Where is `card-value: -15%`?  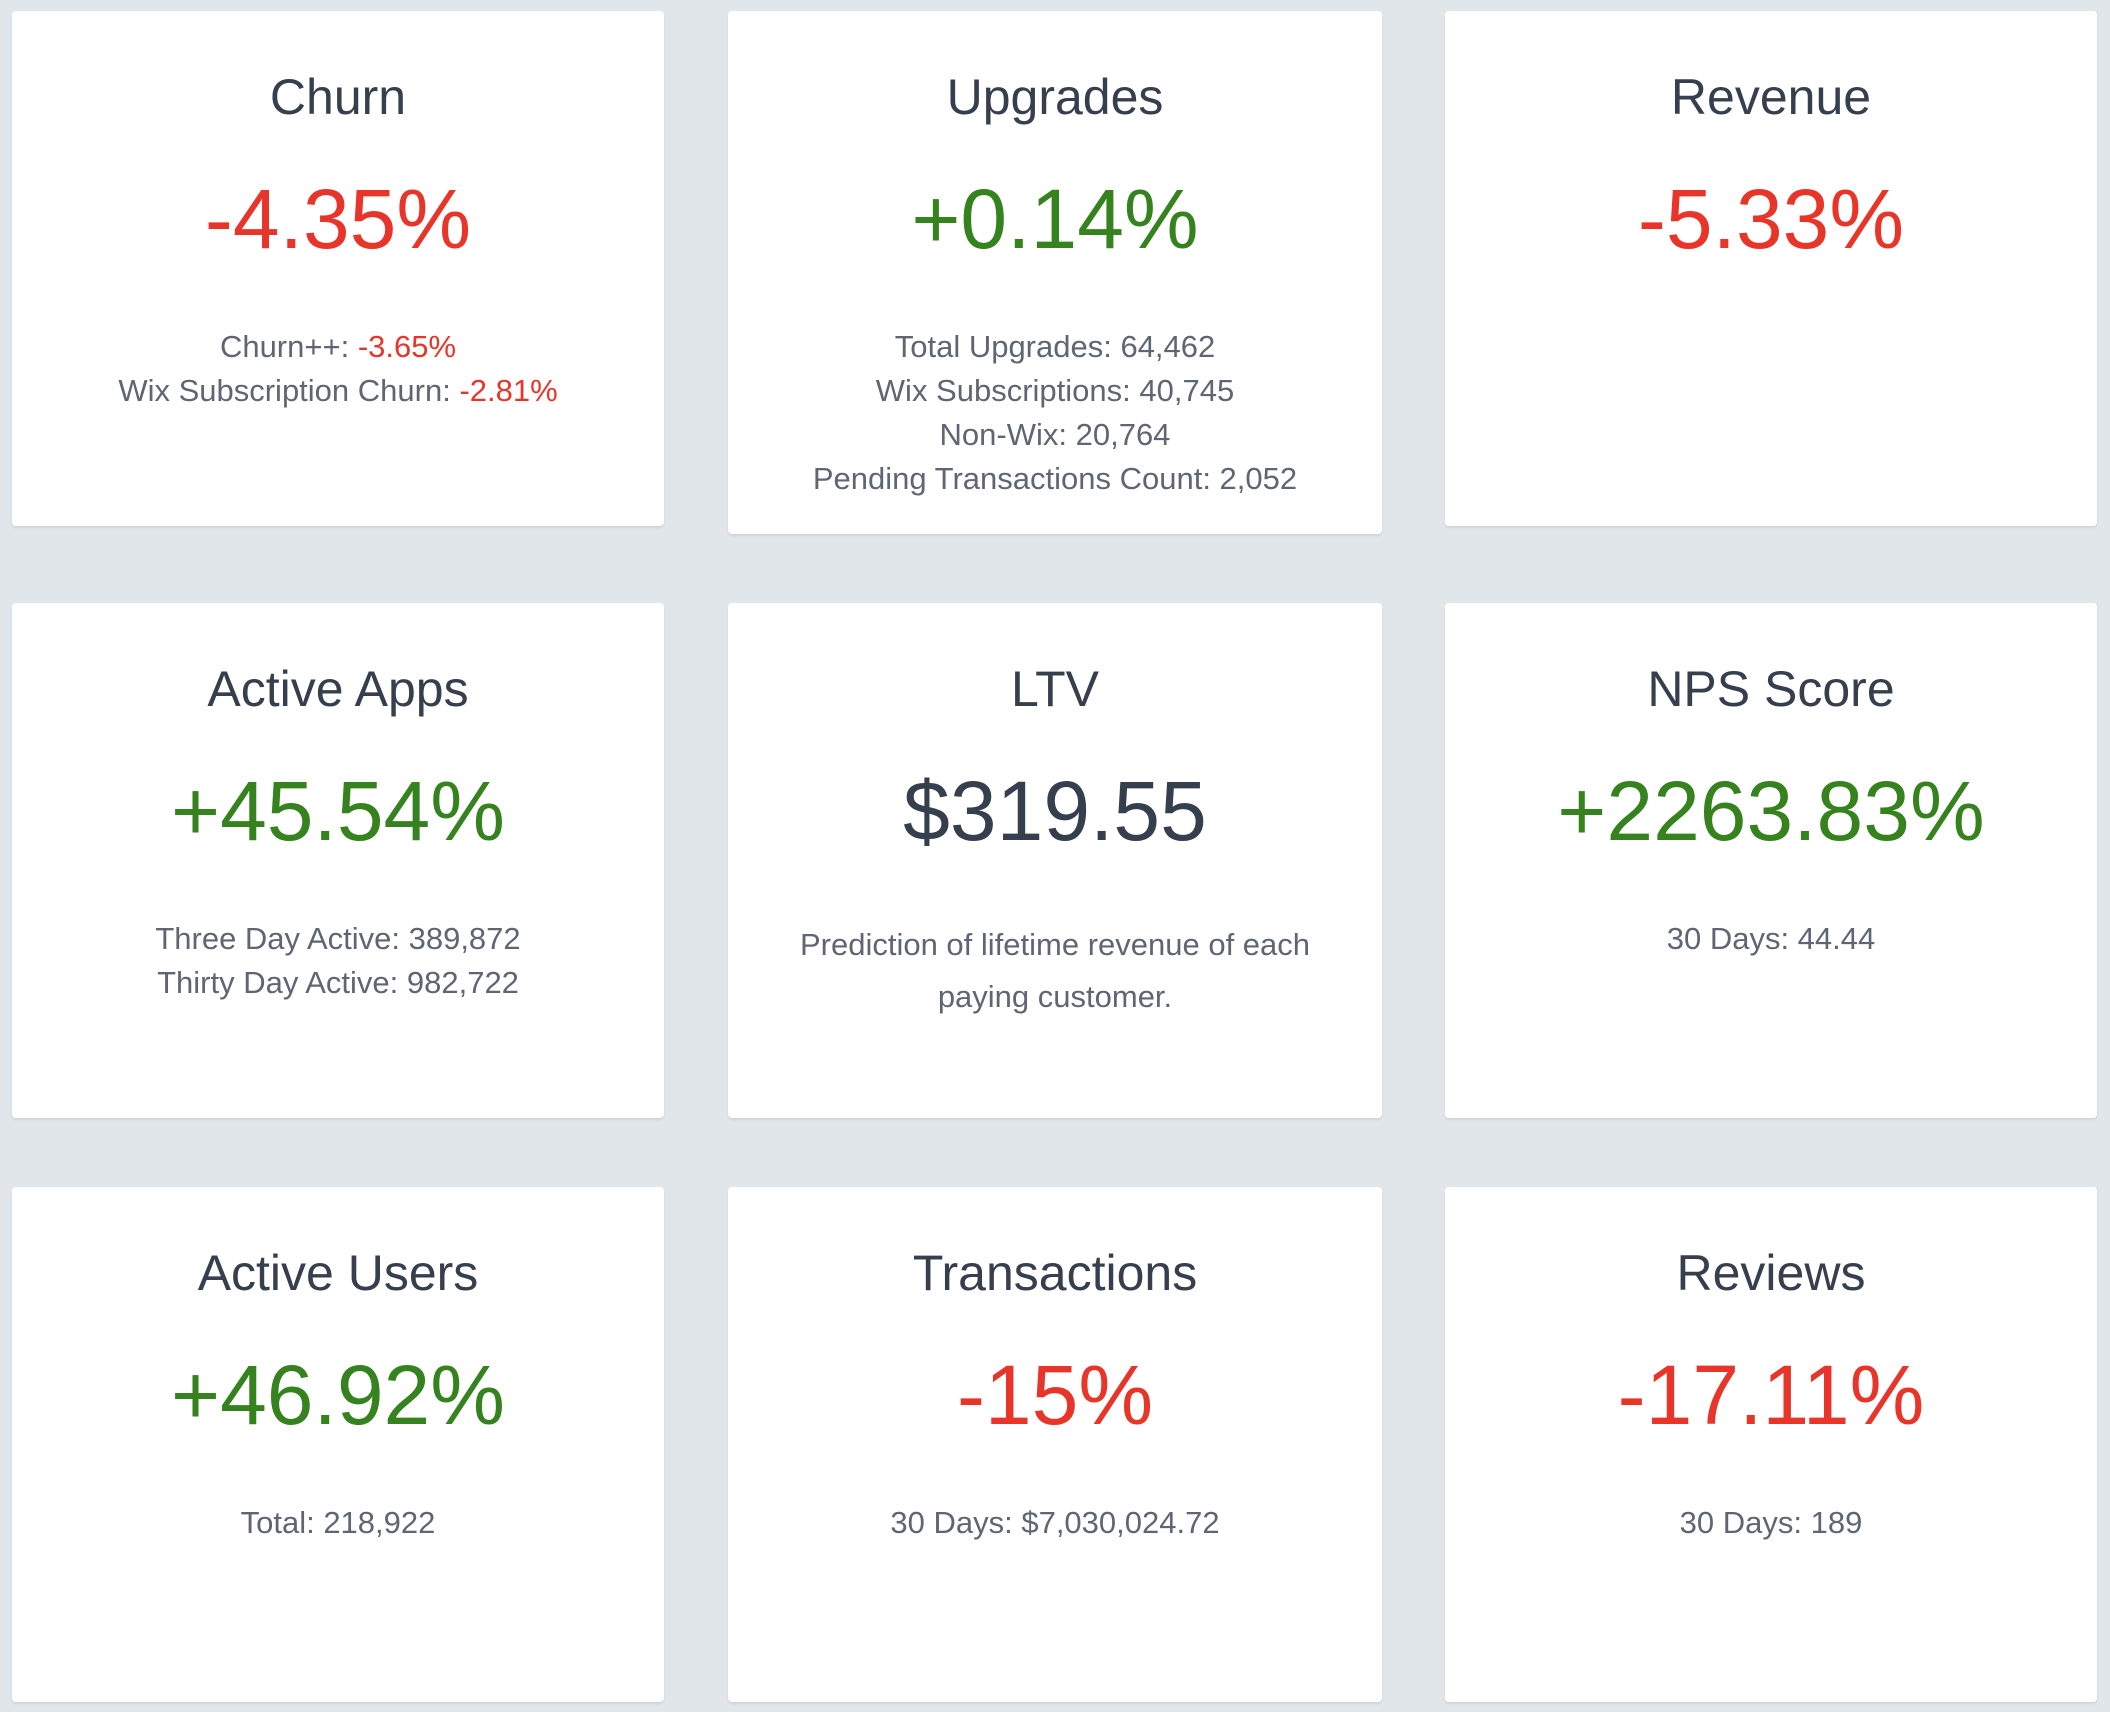 card-value: -15% is located at coordinates (1055, 1395).